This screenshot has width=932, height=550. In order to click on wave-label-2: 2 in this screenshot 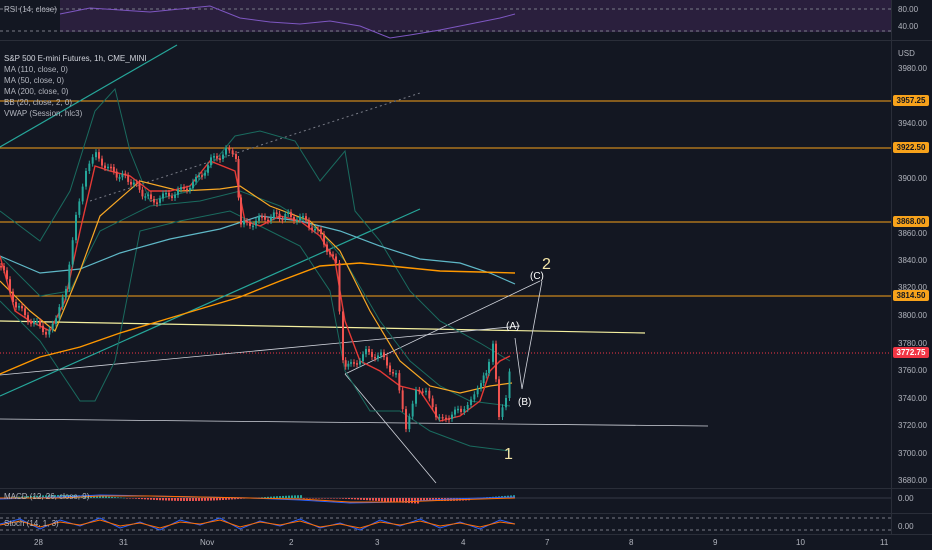, I will do `click(546, 264)`.